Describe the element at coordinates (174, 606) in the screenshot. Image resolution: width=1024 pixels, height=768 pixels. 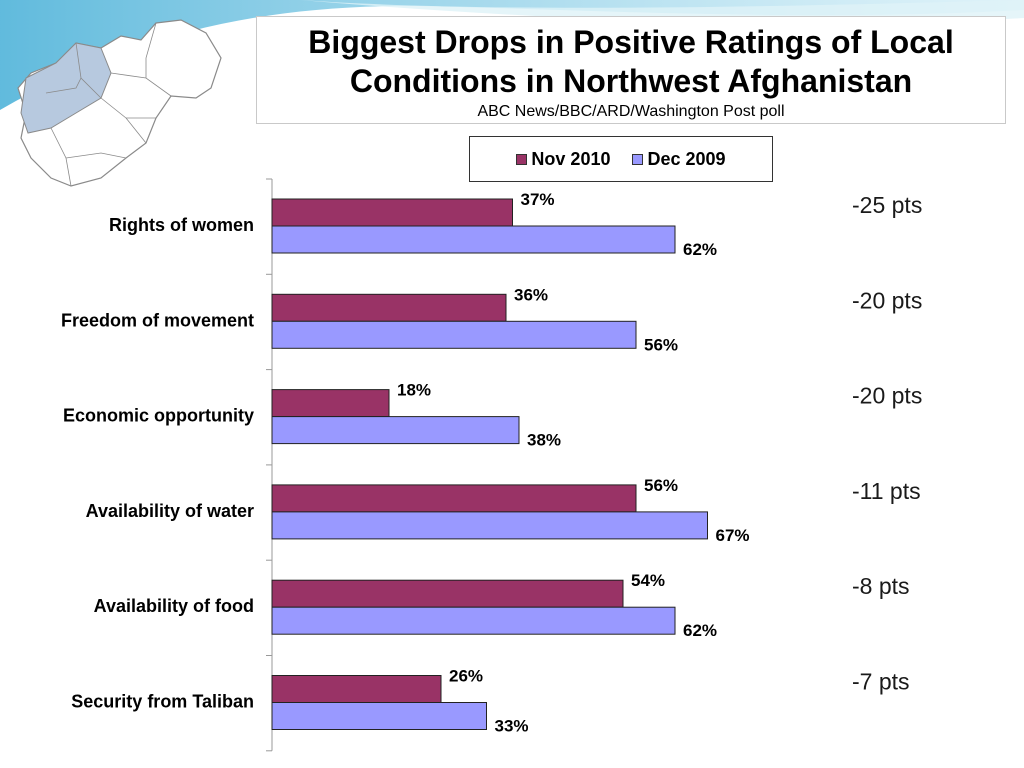
I see `category-label: Availability of food` at that location.